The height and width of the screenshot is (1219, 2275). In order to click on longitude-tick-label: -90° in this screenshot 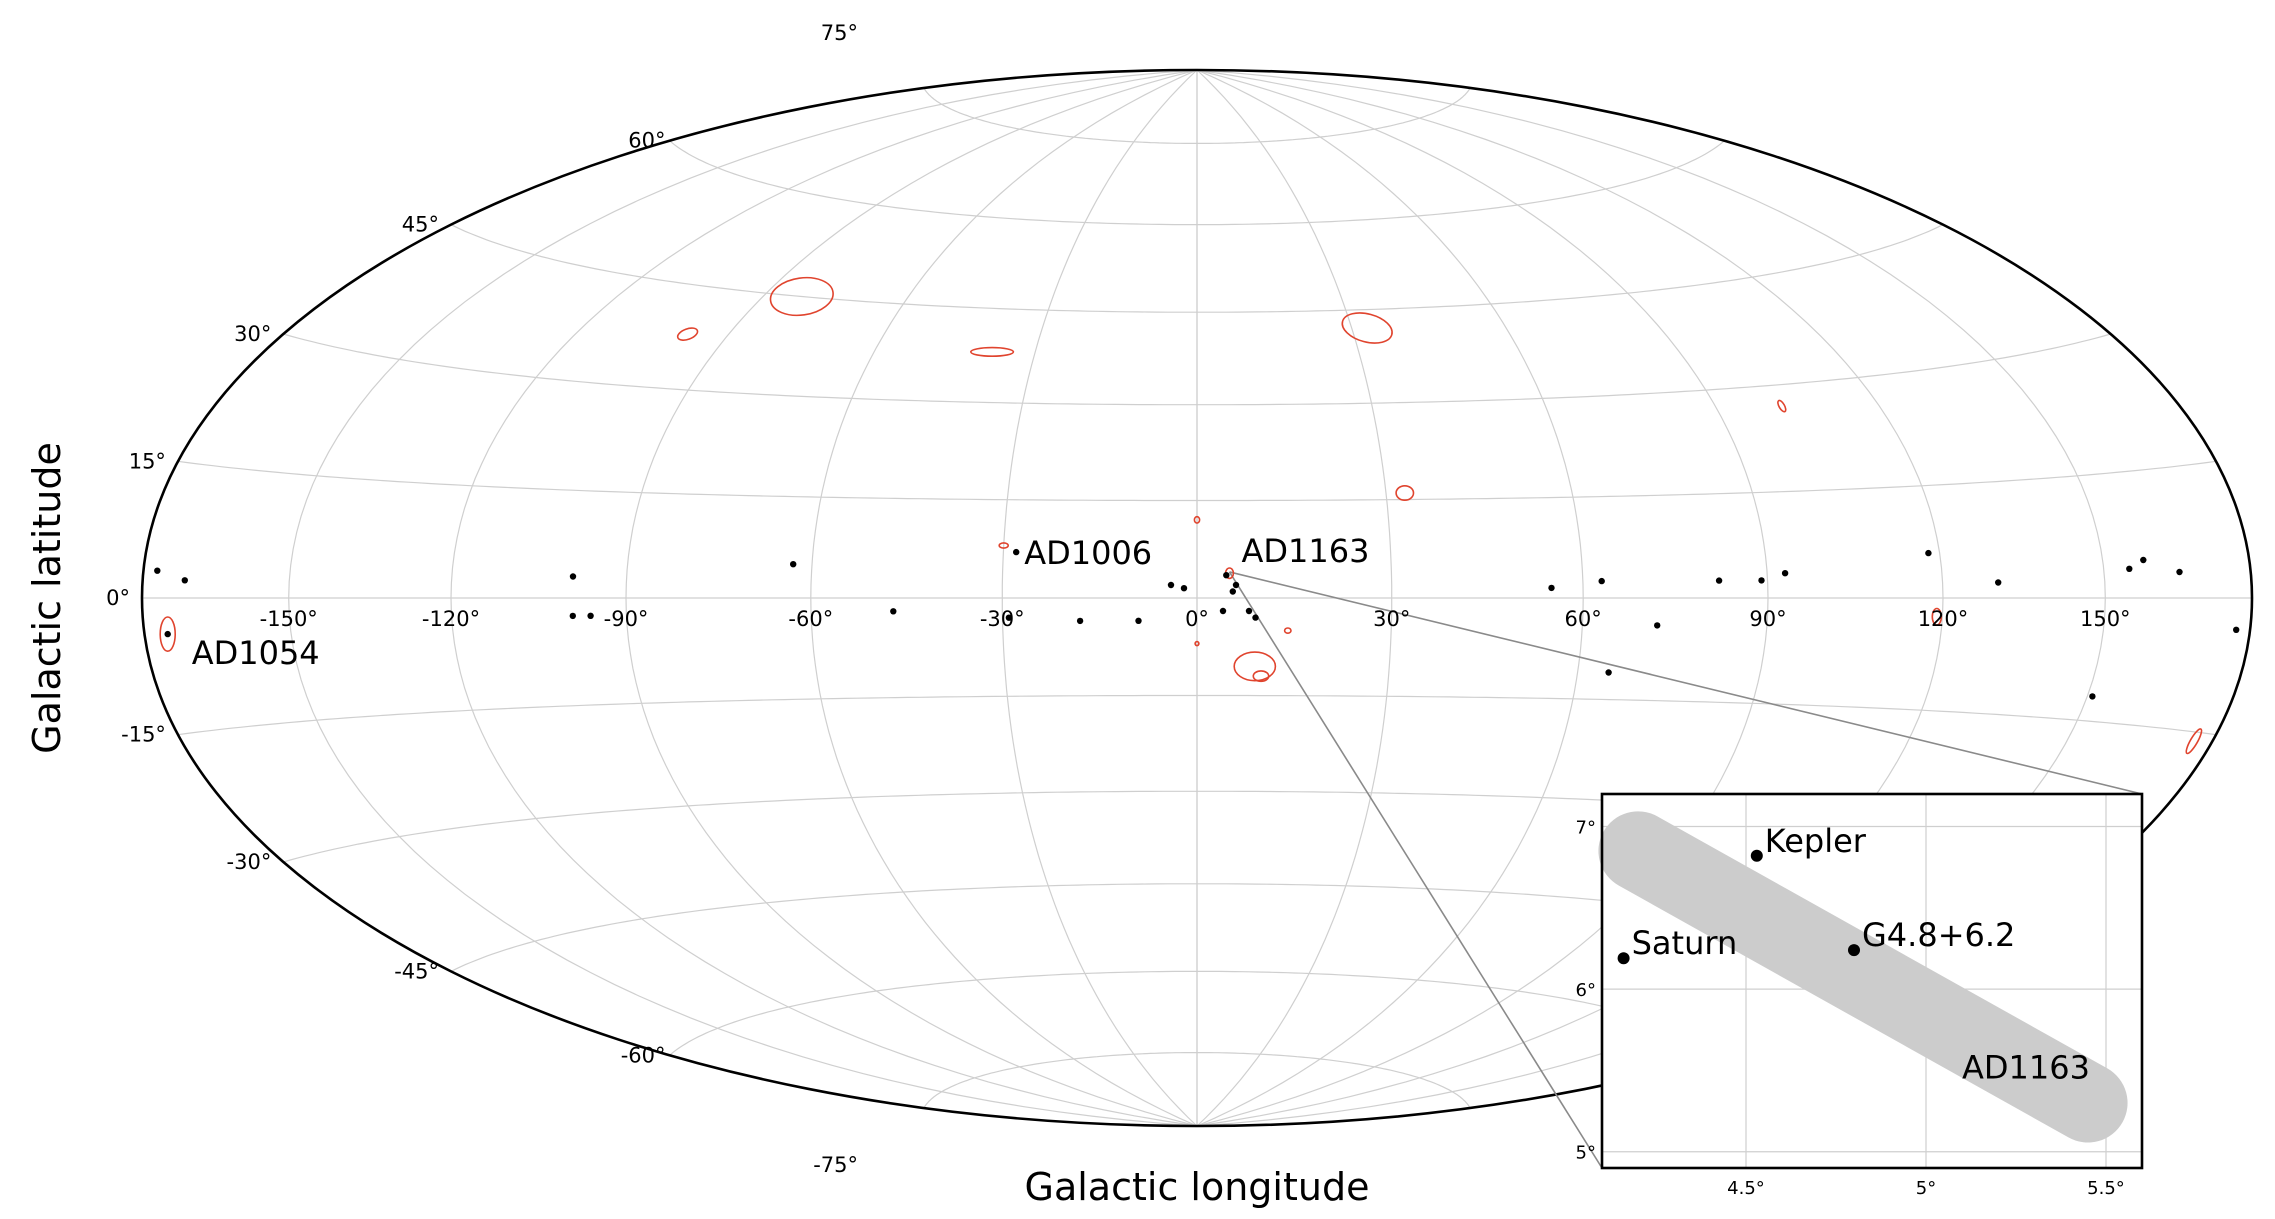, I will do `click(626, 619)`.